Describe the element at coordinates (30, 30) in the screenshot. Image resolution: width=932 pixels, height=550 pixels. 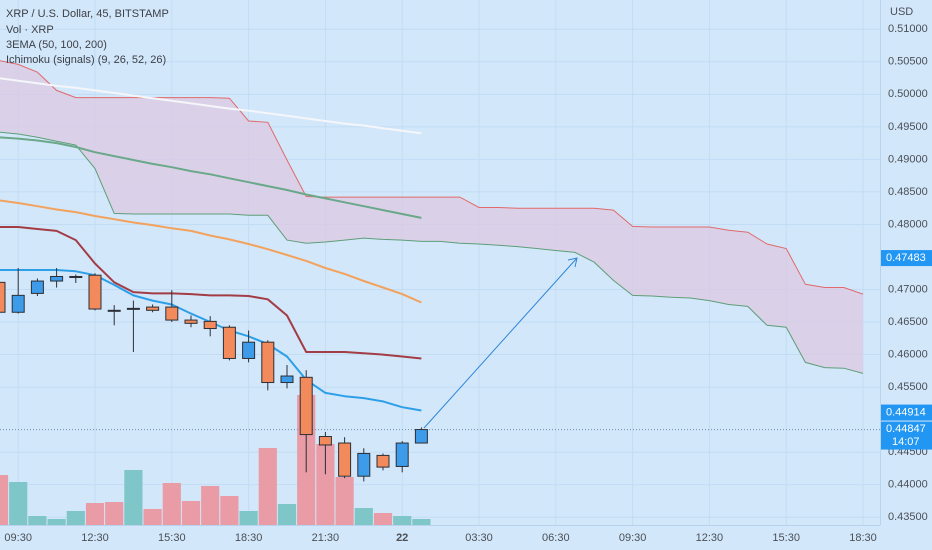
I see `indicator-label: Vol · XRP` at that location.